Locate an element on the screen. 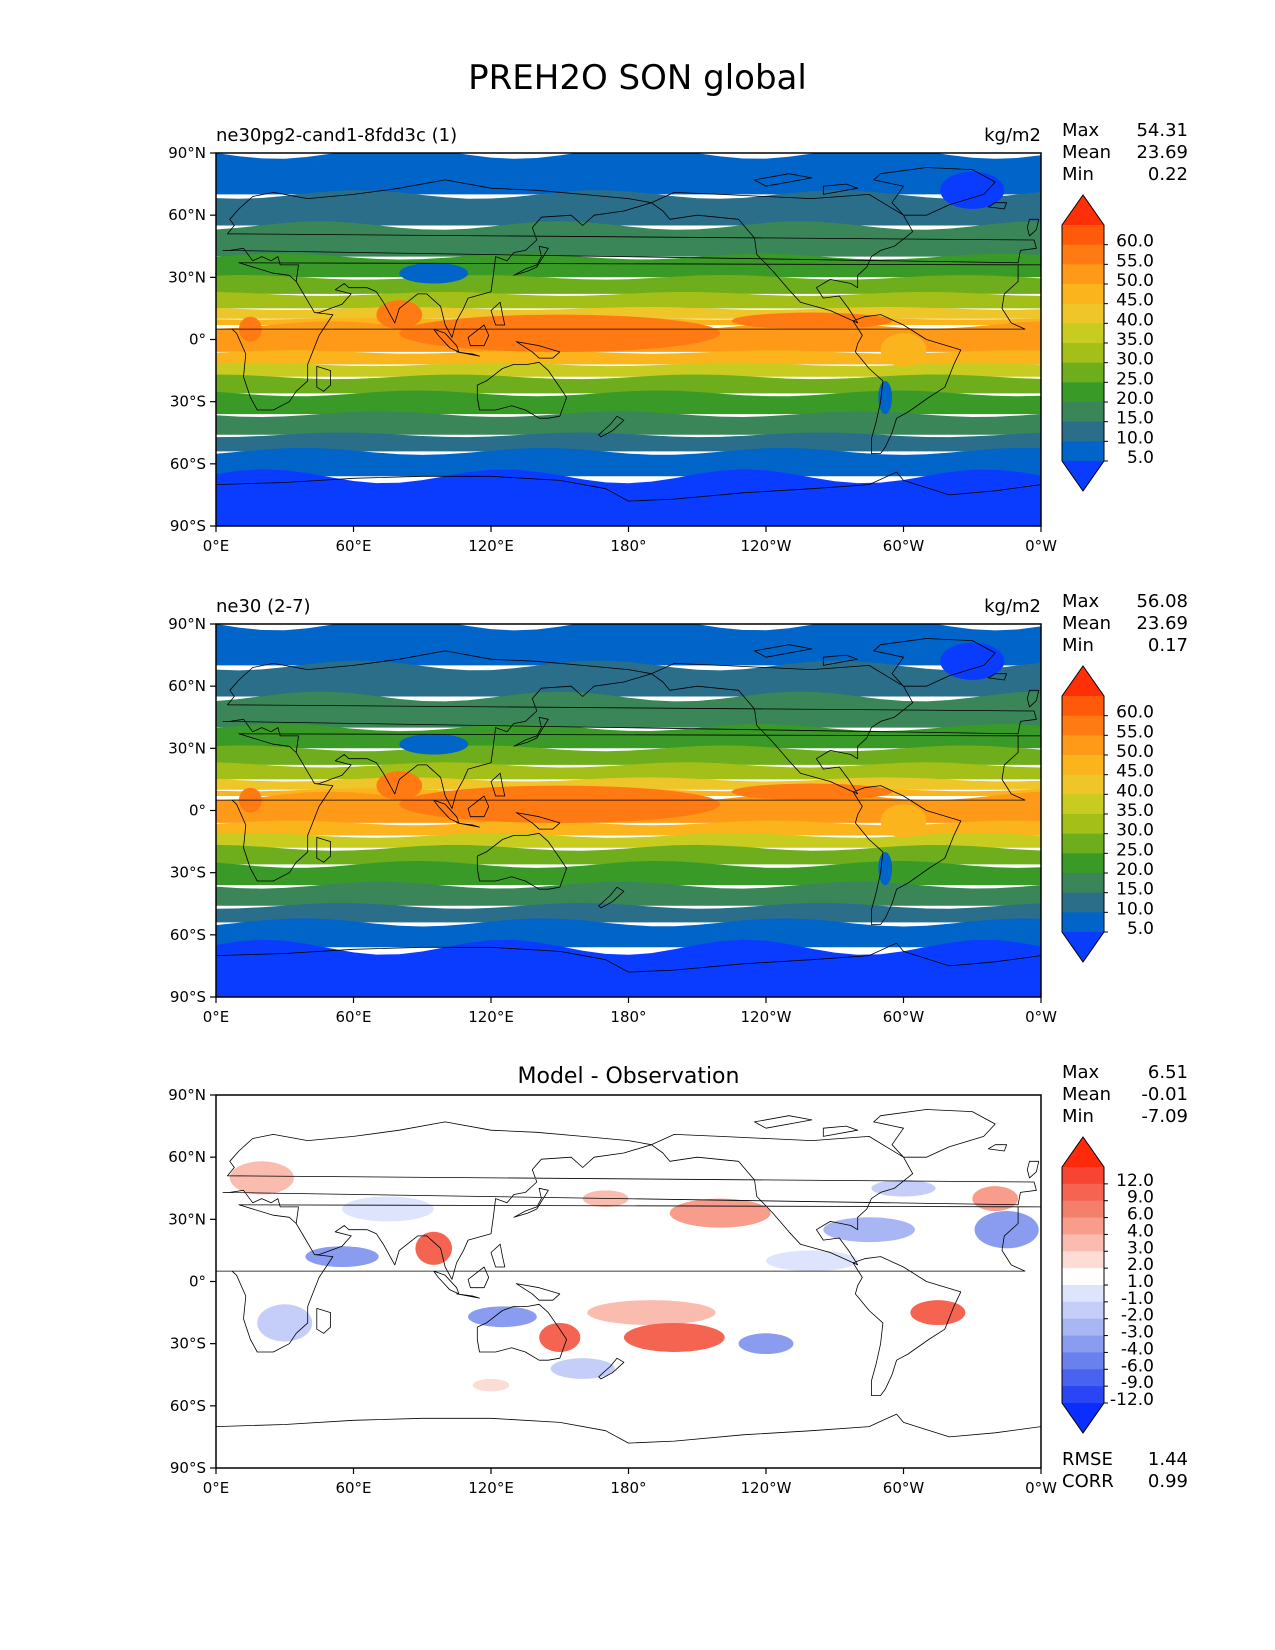 This screenshot has width=1275, height=1650. y-tick-label: 30°N is located at coordinates (187, 748).